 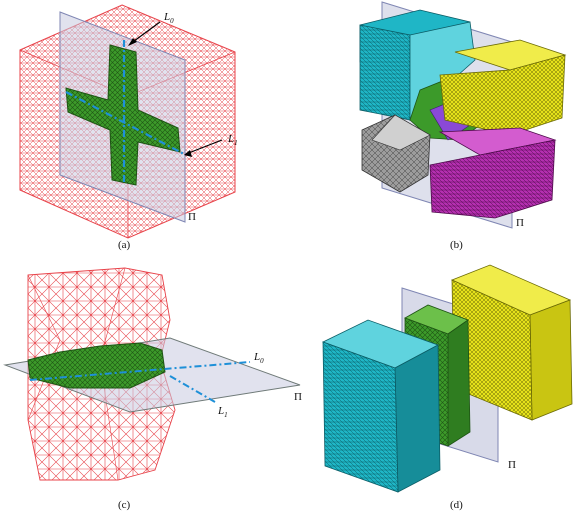 What do you see at coordinates (124, 505) in the screenshot?
I see `caption-c: (c)` at bounding box center [124, 505].